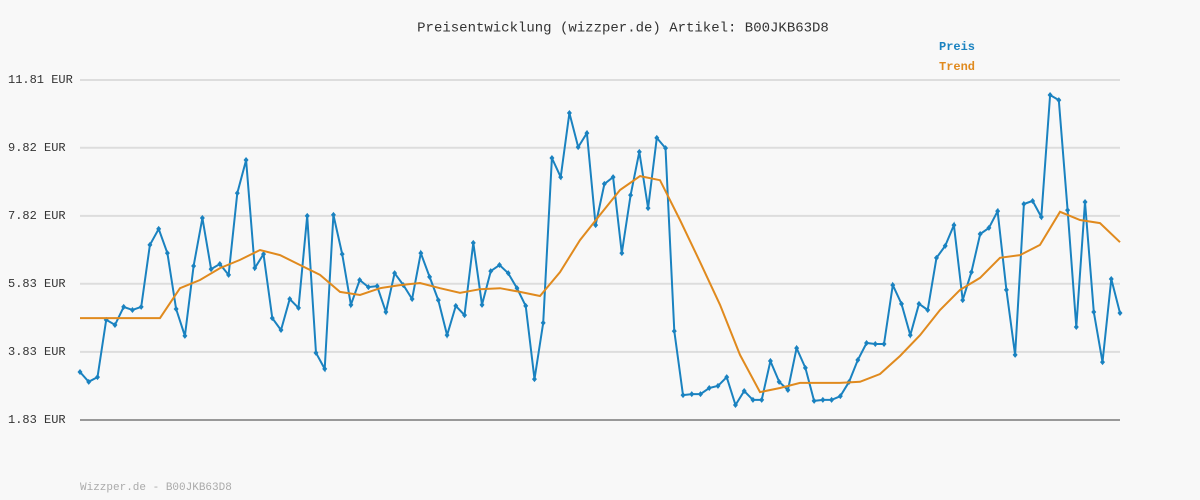 The width and height of the screenshot is (1200, 500). What do you see at coordinates (156, 488) in the screenshot?
I see `footer: Wizzper.de - B00JKB63D8` at bounding box center [156, 488].